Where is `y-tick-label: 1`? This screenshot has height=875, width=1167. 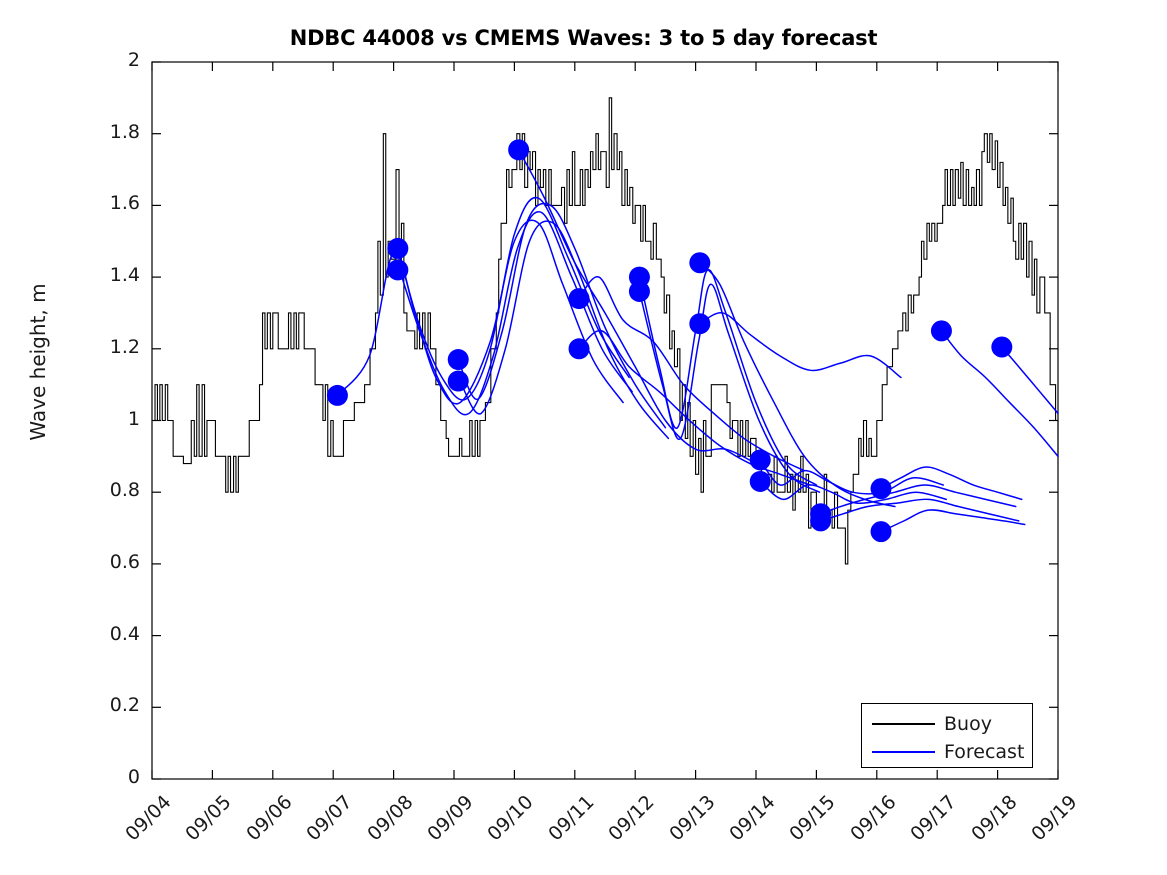
y-tick-label: 1 is located at coordinates (133, 418).